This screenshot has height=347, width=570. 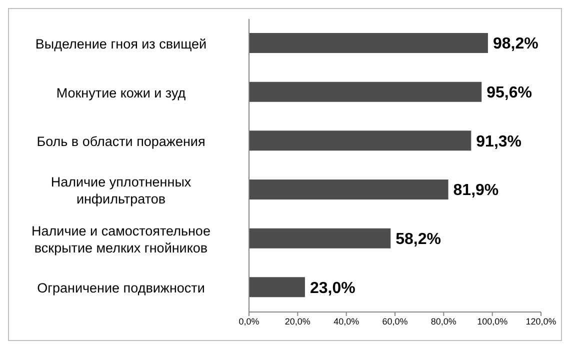 What do you see at coordinates (121, 288) in the screenshot?
I see `y-tick-label: Ограничение подвижности` at bounding box center [121, 288].